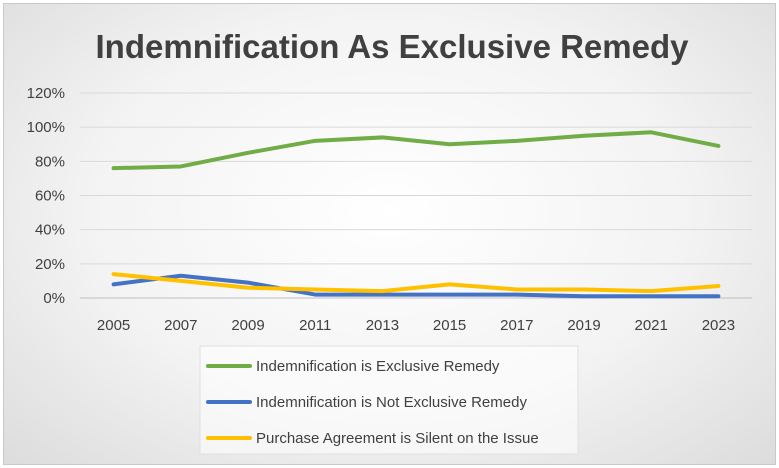  I want to click on y-tick-label: 100%, so click(46, 127).